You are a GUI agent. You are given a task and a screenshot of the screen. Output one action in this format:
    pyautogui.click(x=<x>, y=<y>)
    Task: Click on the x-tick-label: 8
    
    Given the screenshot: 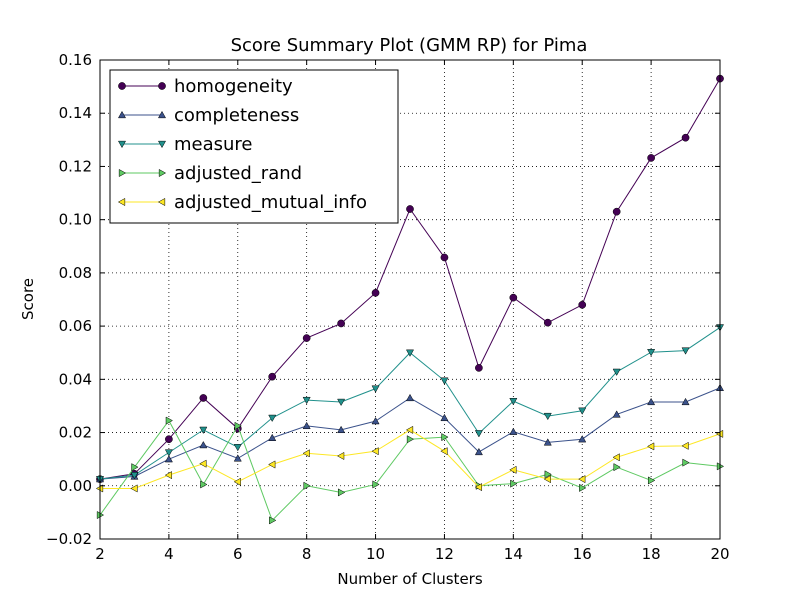 What is the action you would take?
    pyautogui.click(x=307, y=554)
    